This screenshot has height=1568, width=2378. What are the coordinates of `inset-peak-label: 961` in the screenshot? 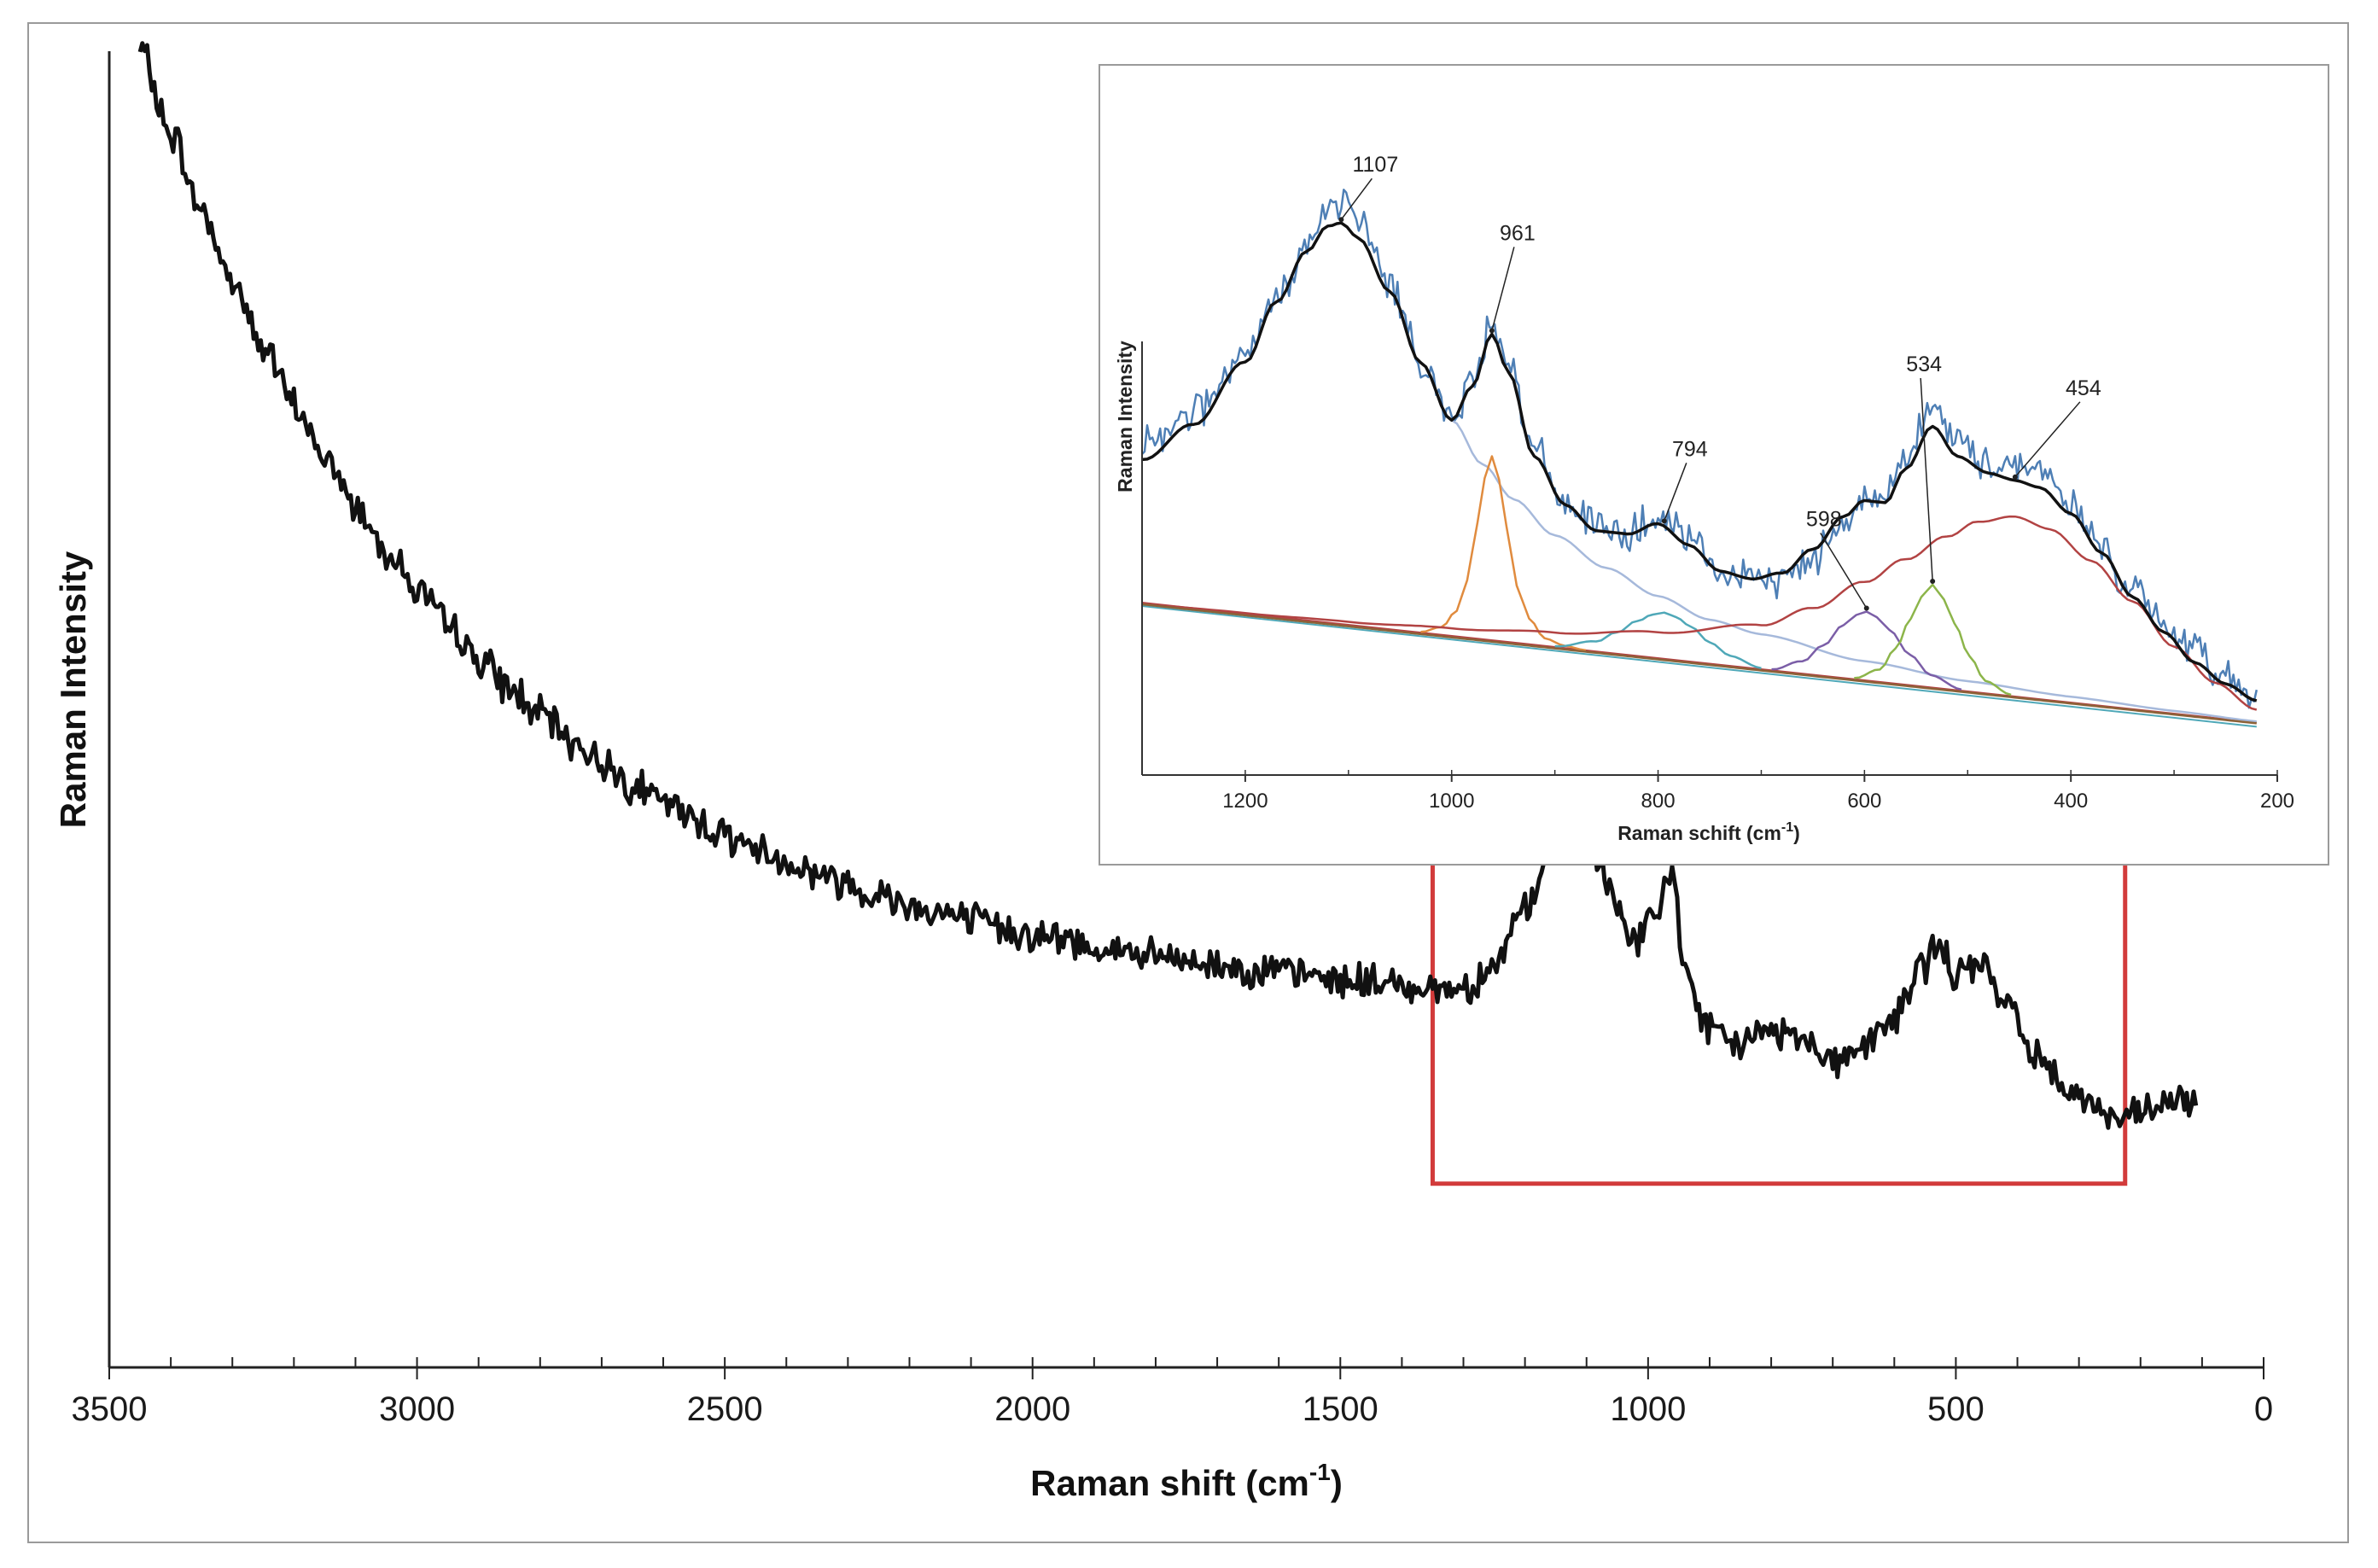 It's located at (1518, 233).